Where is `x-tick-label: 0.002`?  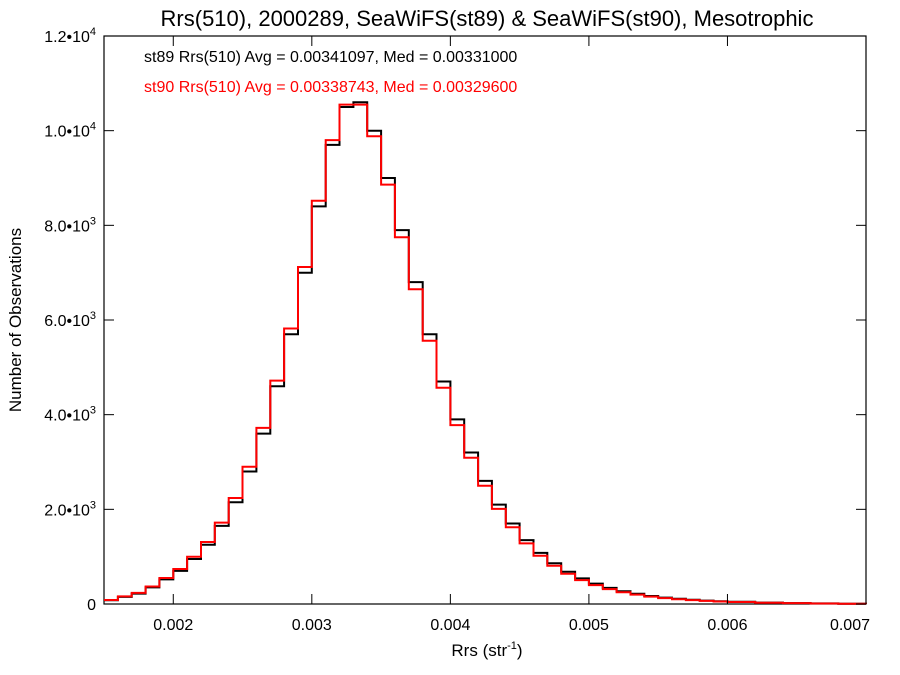 x-tick-label: 0.002 is located at coordinates (173, 625).